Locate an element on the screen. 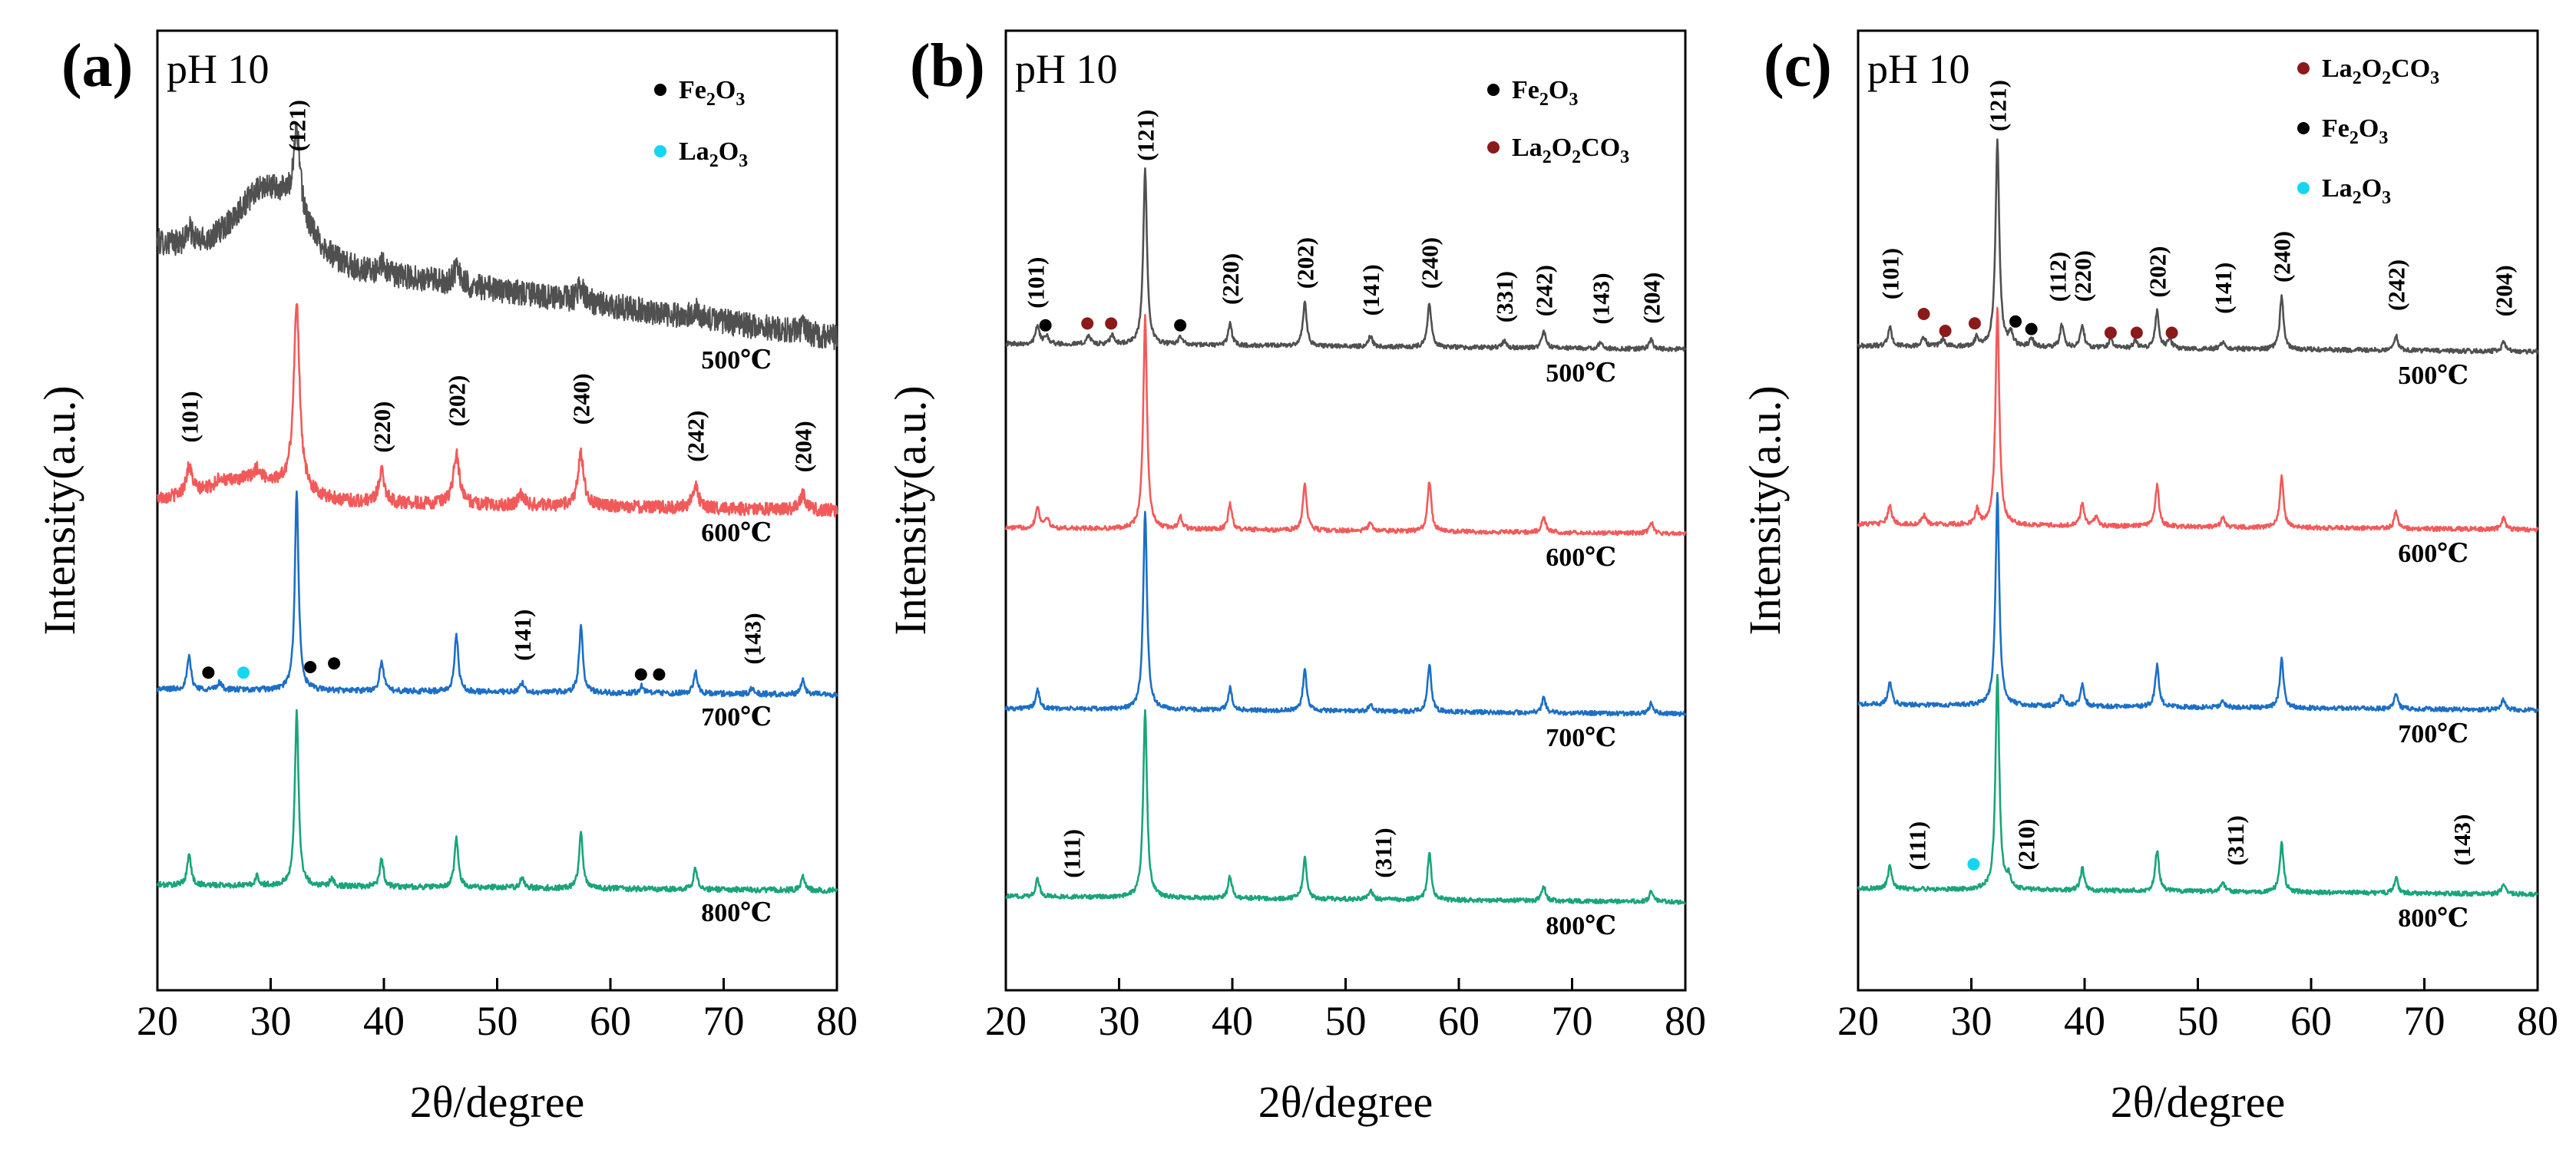 The width and height of the screenshot is (2576, 1153). panel-label: (c) is located at coordinates (1798, 66).